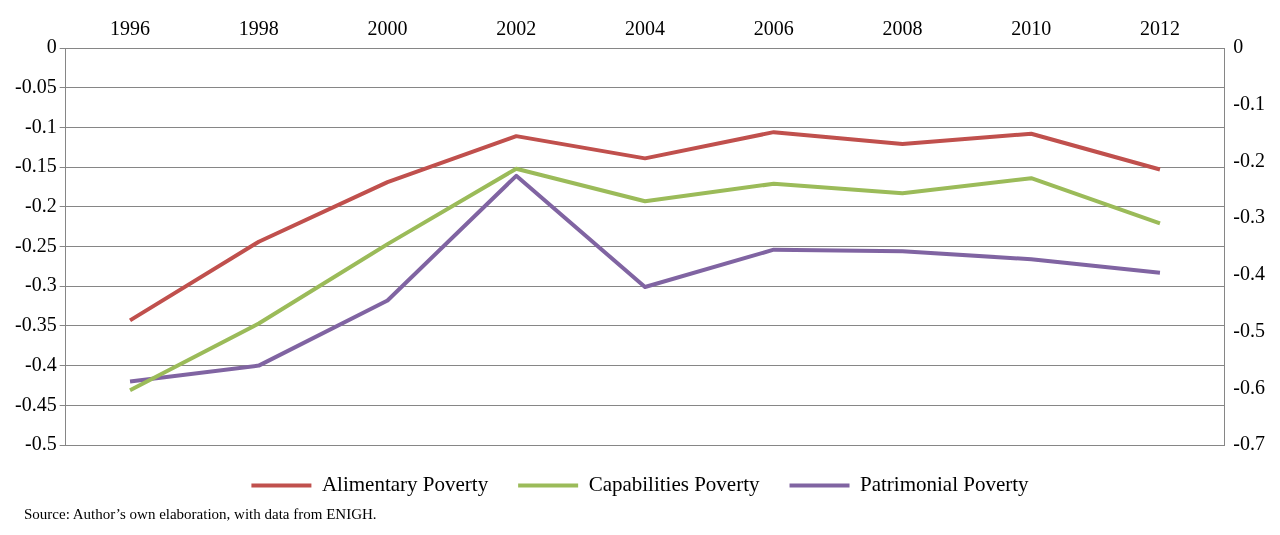  Describe the element at coordinates (1031, 28) in the screenshot. I see `x-tick-label: 2010` at that location.